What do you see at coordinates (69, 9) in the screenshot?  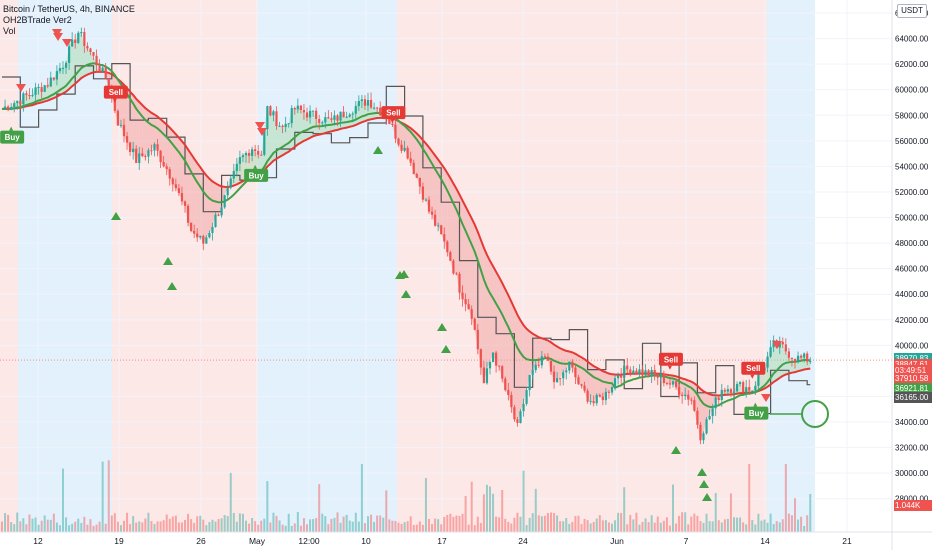 I see `symbol-title: Bitcoin / TetherUS, 4h, BINANCE` at bounding box center [69, 9].